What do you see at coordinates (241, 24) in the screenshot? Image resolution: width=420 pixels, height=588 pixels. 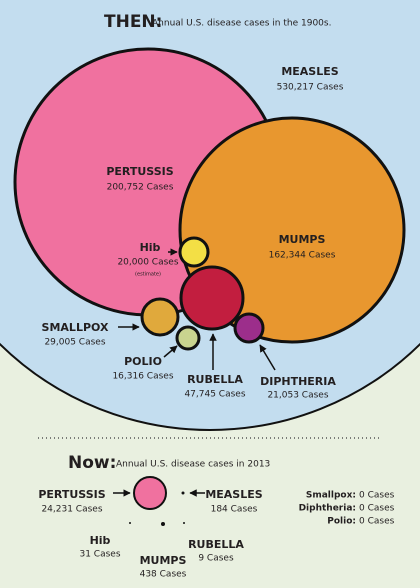 I see `then-subtitle: Annual U.S. disease cases in the 1900s.` at bounding box center [241, 24].